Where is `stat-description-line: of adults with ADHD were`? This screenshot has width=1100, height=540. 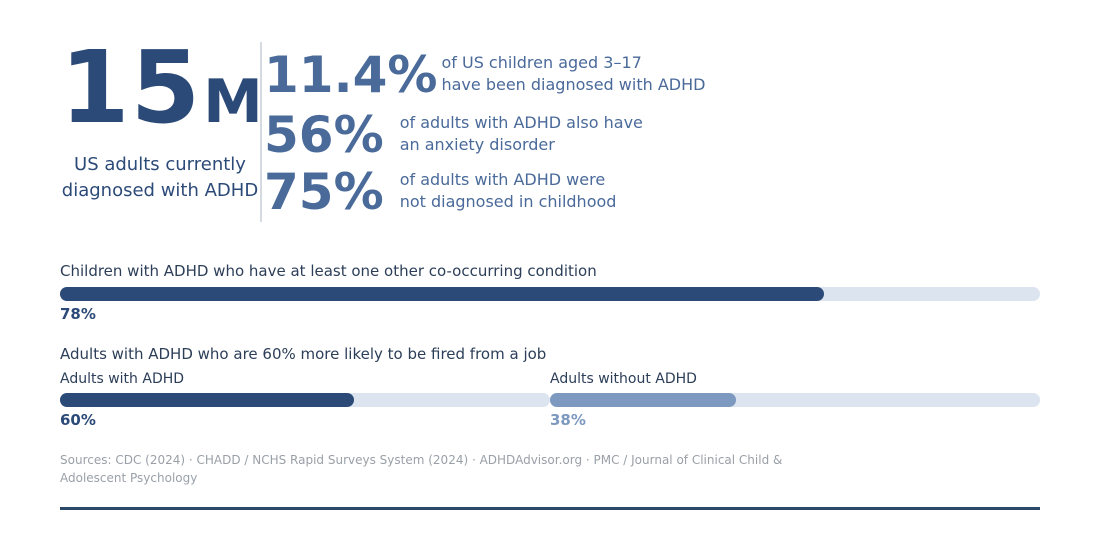
stat-description-line: of adults with ADHD were is located at coordinates (502, 179).